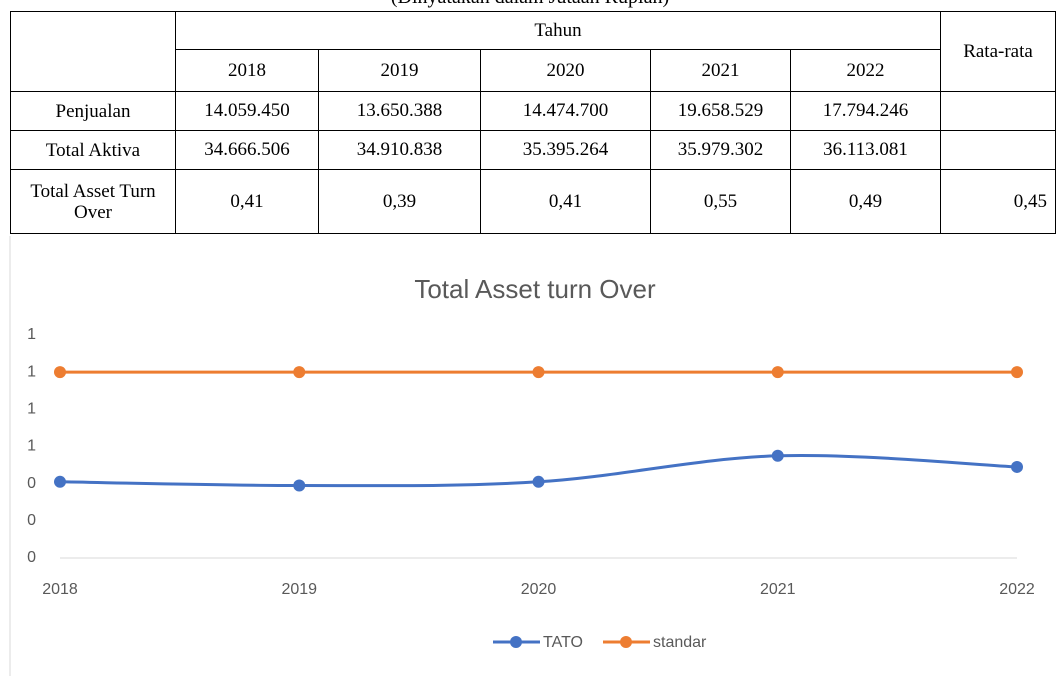 This screenshot has height=676, width=1060. I want to click on table-cell: 2022, so click(865, 70).